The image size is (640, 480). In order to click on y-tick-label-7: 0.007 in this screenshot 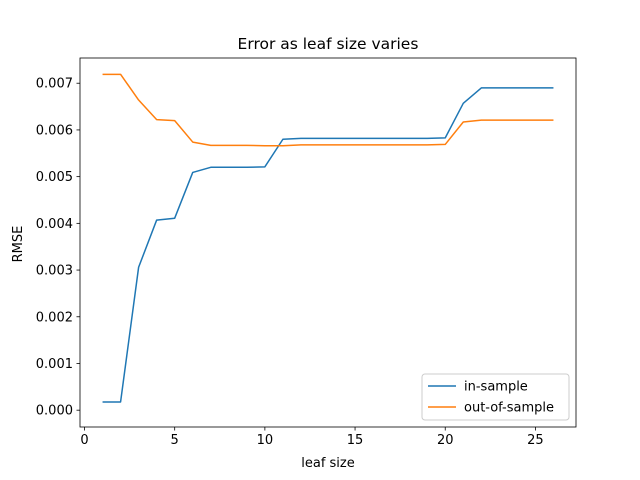, I will do `click(54, 84)`.